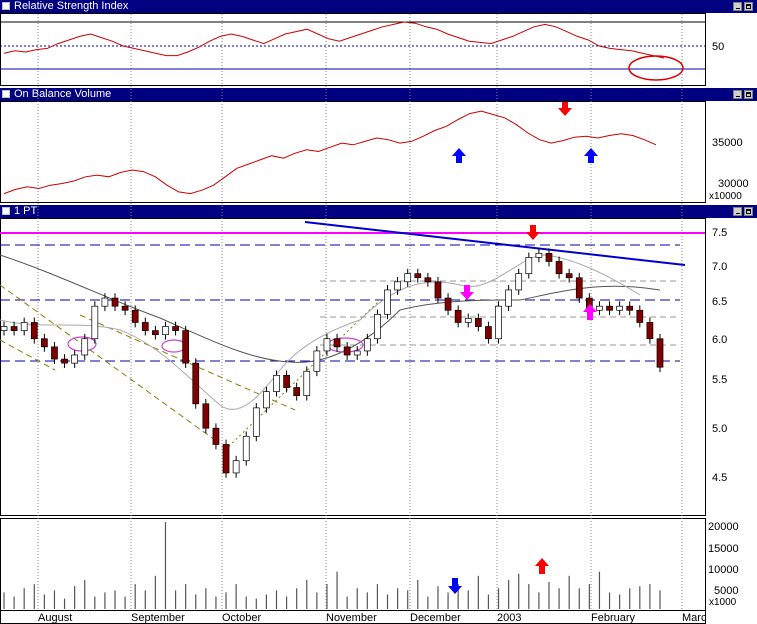  What do you see at coordinates (55, 618) in the screenshot?
I see `month-label: August` at bounding box center [55, 618].